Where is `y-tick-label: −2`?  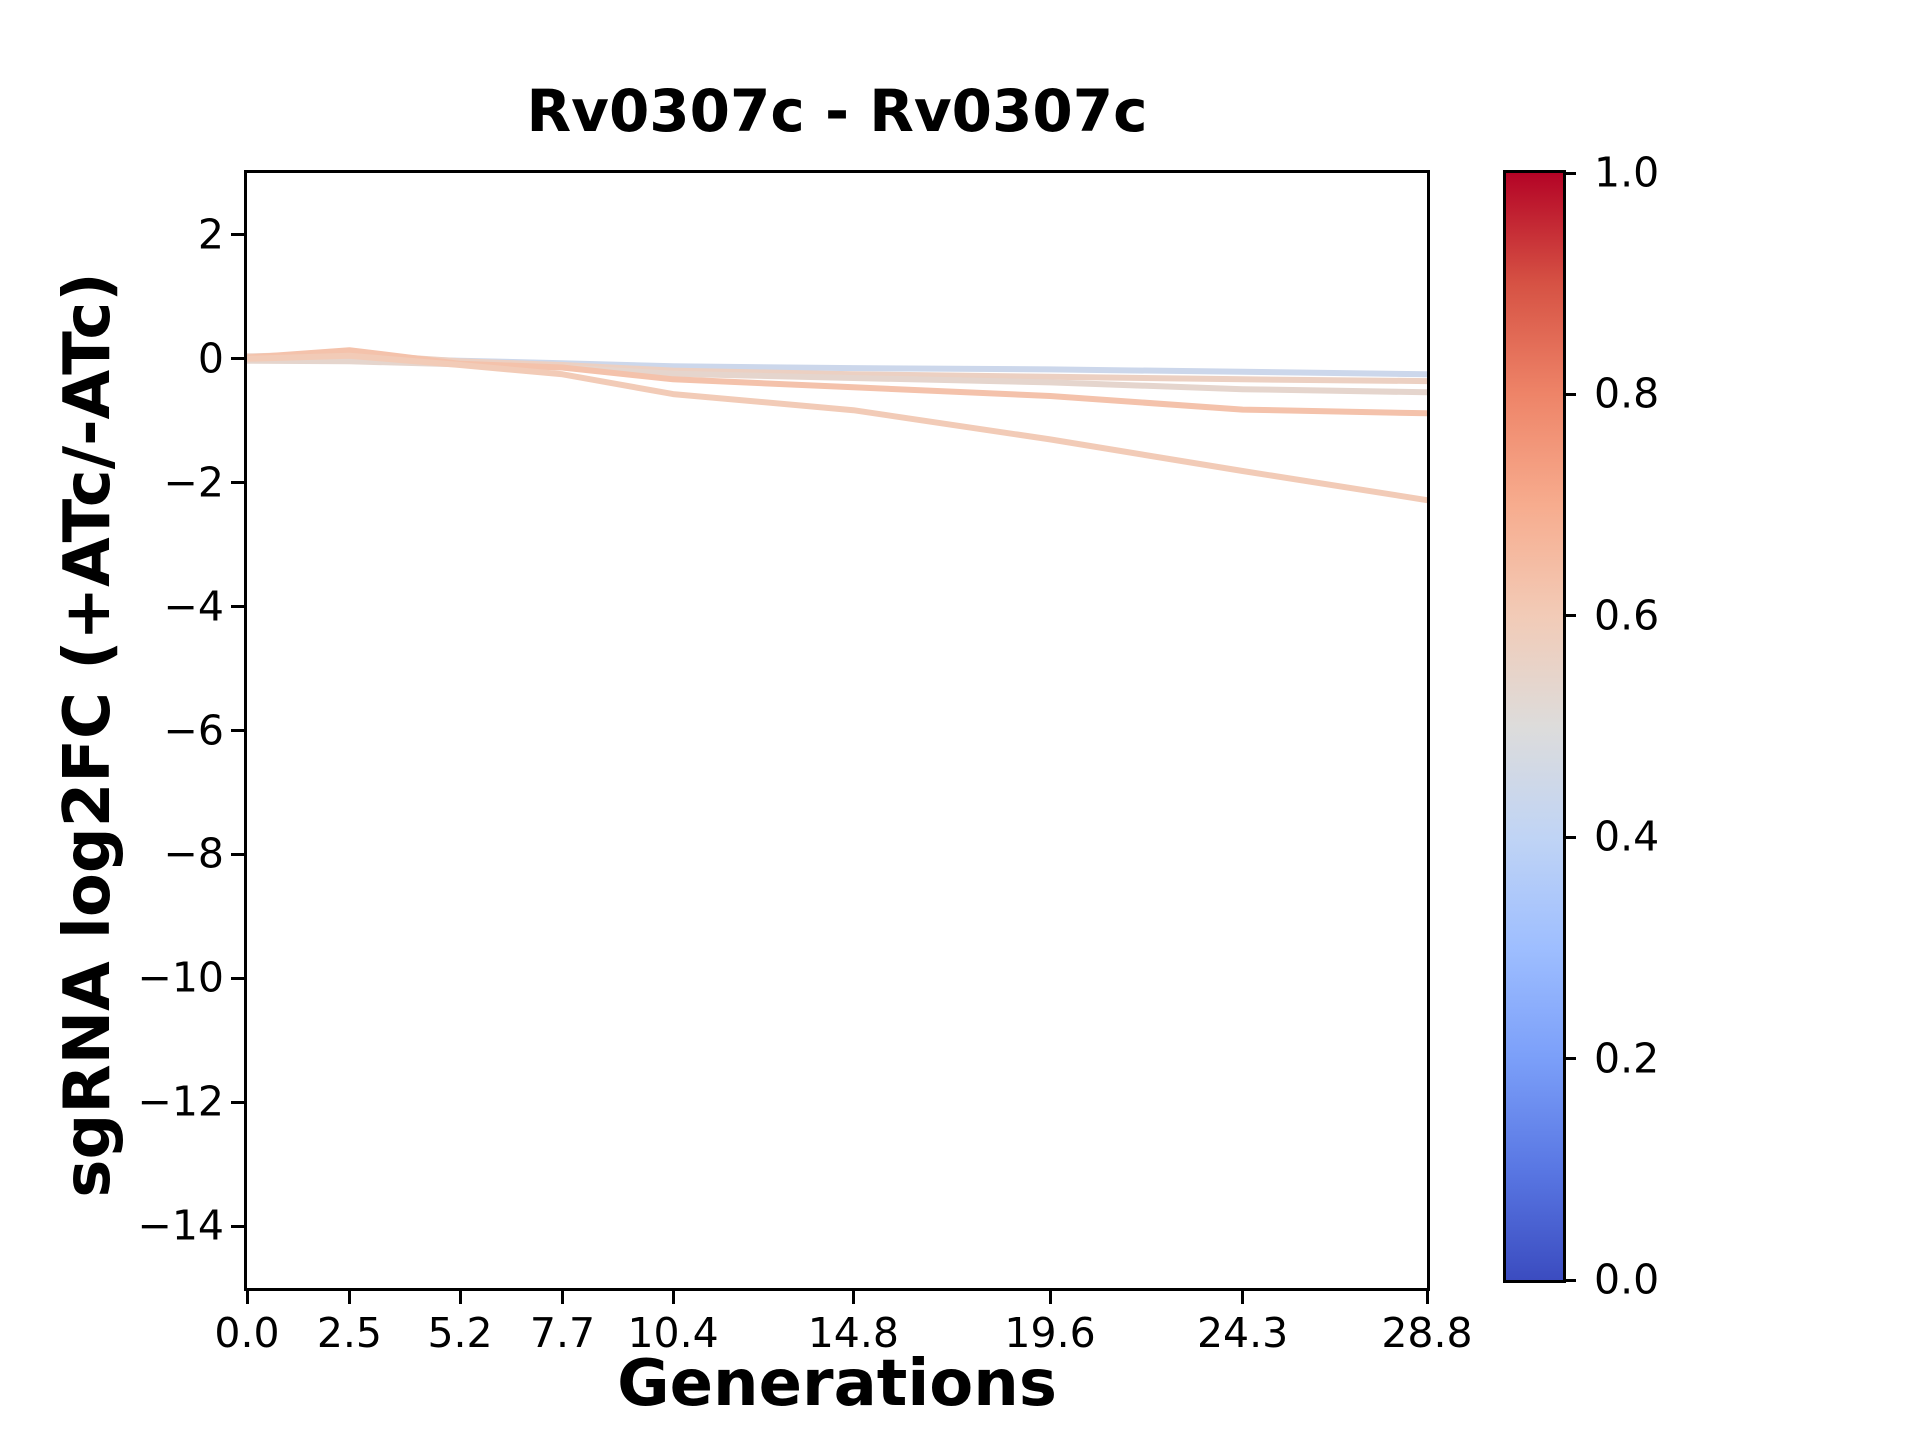 y-tick-label: −2 is located at coordinates (193, 482).